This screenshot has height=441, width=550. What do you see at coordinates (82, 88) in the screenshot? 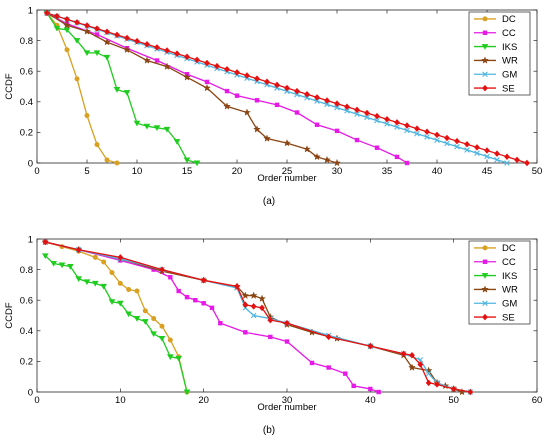
I see `series-line-dc` at bounding box center [82, 88].